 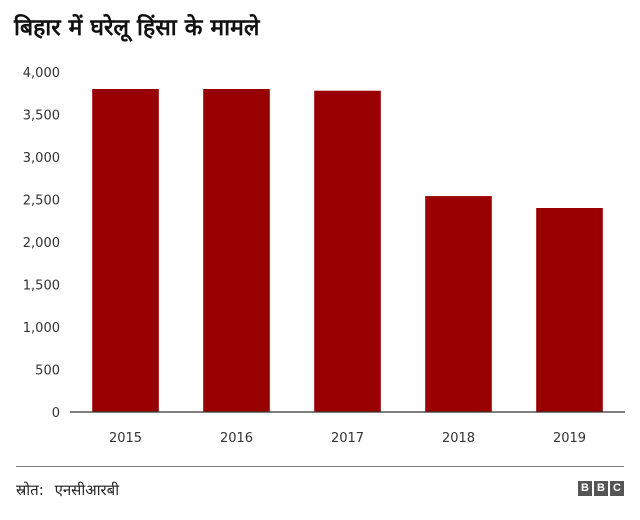 I want to click on bbc-logo-letter: C, so click(x=617, y=488).